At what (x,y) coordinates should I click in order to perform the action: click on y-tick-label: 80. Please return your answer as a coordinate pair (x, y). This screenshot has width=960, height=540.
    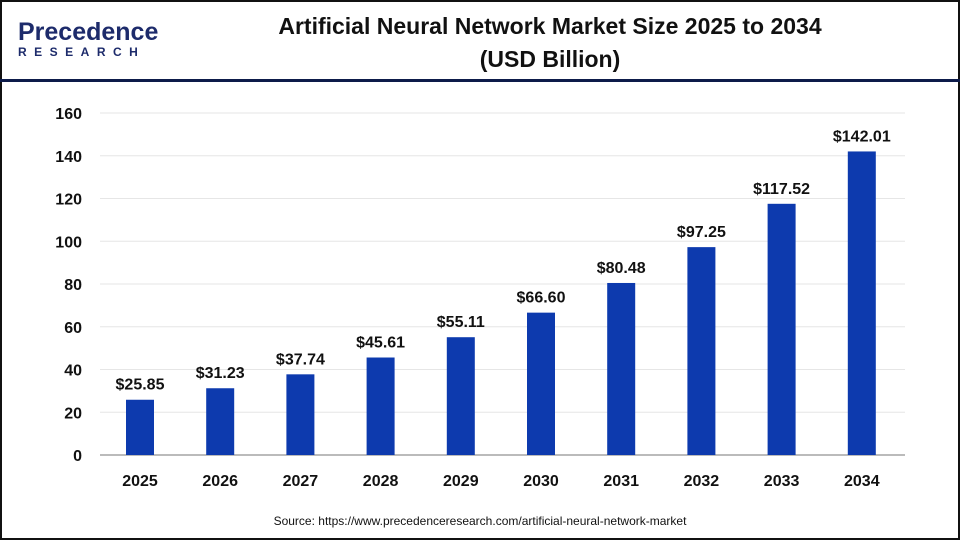
    Looking at the image, I should click on (73, 285).